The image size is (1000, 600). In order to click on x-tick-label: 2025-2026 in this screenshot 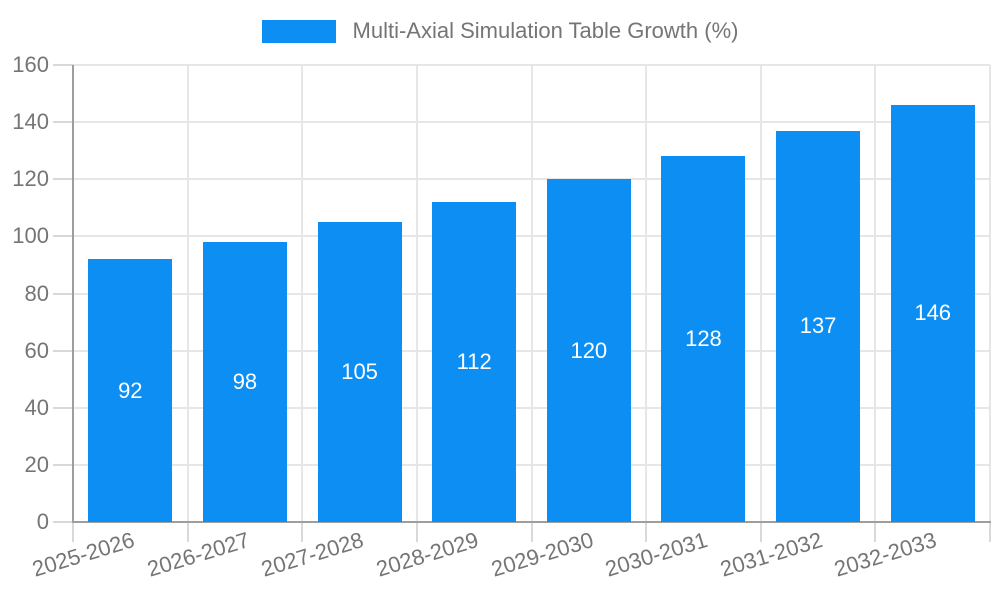, I will do `click(83, 554)`.